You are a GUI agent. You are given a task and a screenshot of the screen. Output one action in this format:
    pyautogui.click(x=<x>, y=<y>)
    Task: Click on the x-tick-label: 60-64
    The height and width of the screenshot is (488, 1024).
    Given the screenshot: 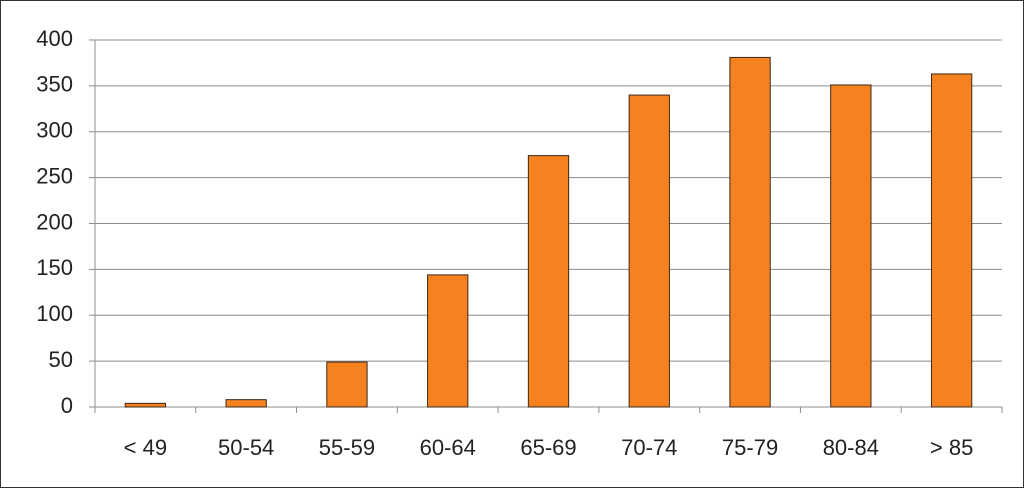 What is the action you would take?
    pyautogui.click(x=448, y=447)
    